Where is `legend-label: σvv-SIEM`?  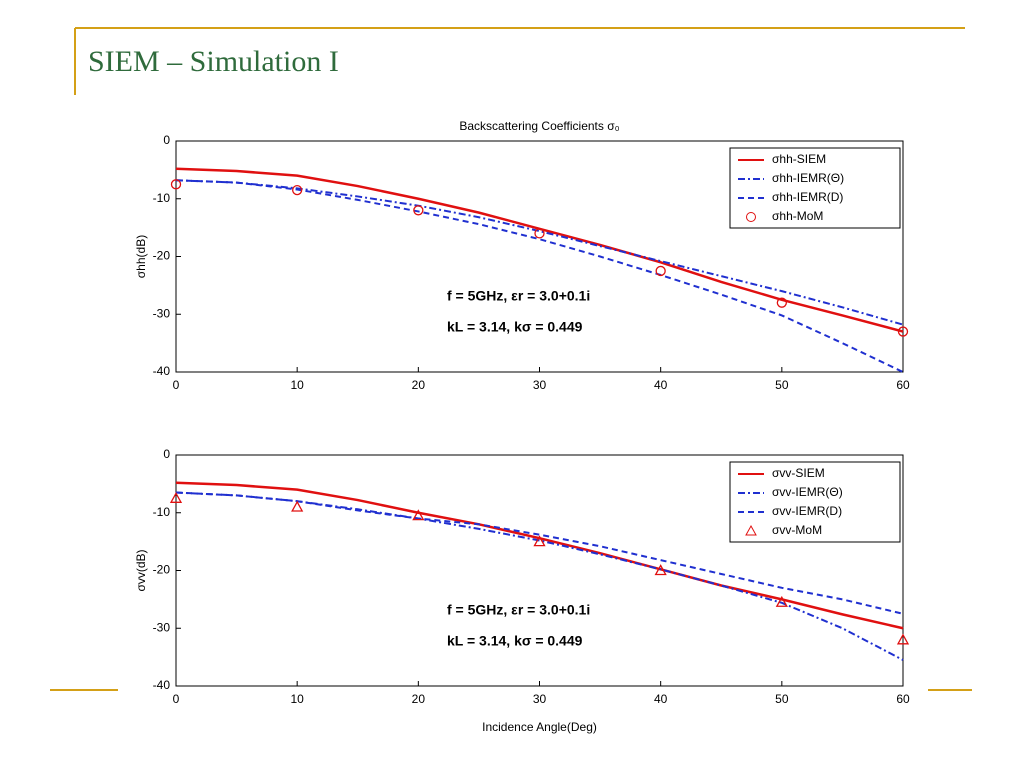
legend-label: σvv-SIEM is located at coordinates (798, 473).